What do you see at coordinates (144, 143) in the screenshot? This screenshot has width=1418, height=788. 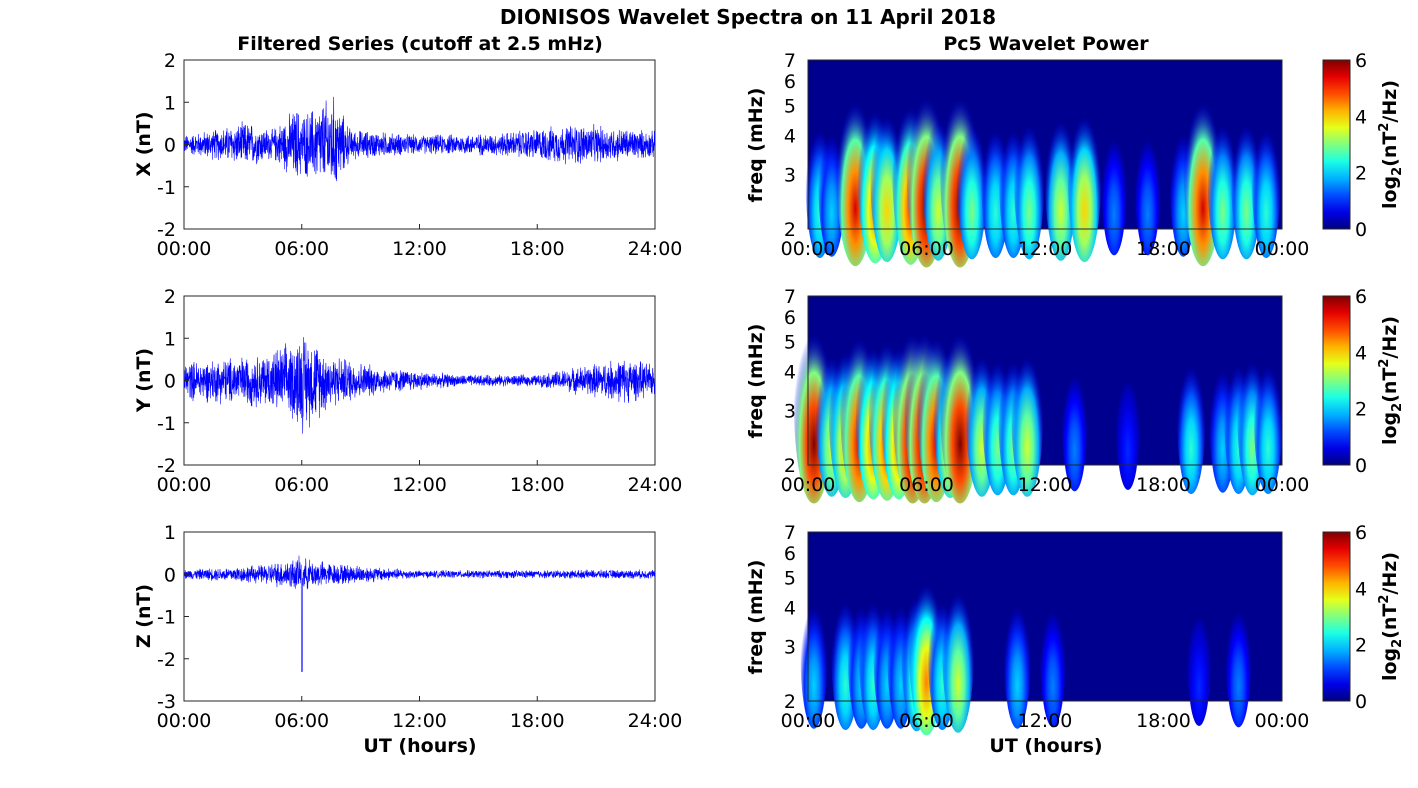 I see `x-series-y-label: X (nT)` at bounding box center [144, 143].